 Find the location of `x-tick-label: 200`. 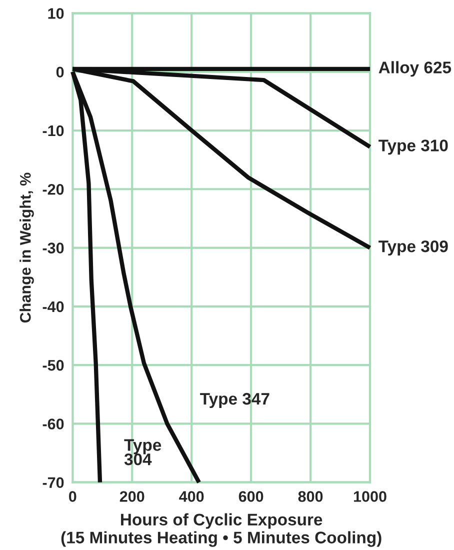

x-tick-label: 200 is located at coordinates (132, 496).